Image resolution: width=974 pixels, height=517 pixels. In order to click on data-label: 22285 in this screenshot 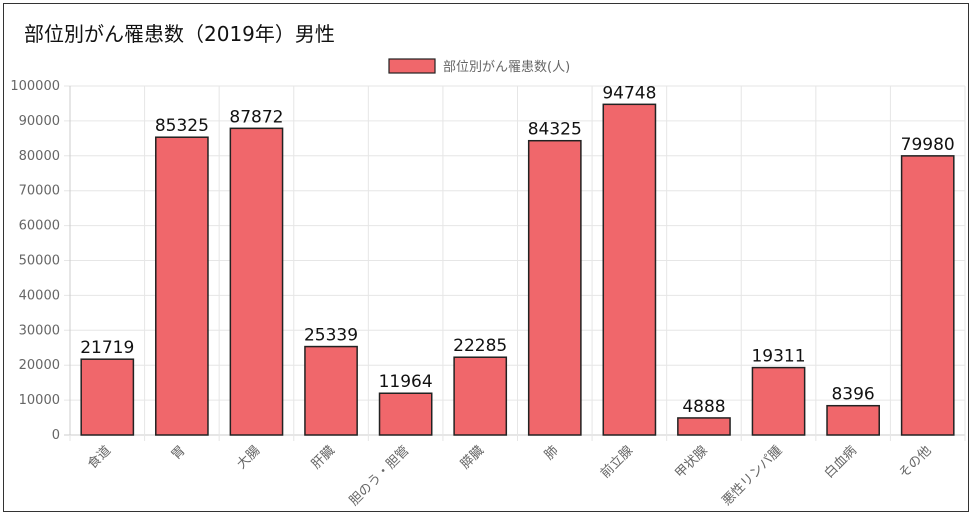, I will do `click(480, 346)`.